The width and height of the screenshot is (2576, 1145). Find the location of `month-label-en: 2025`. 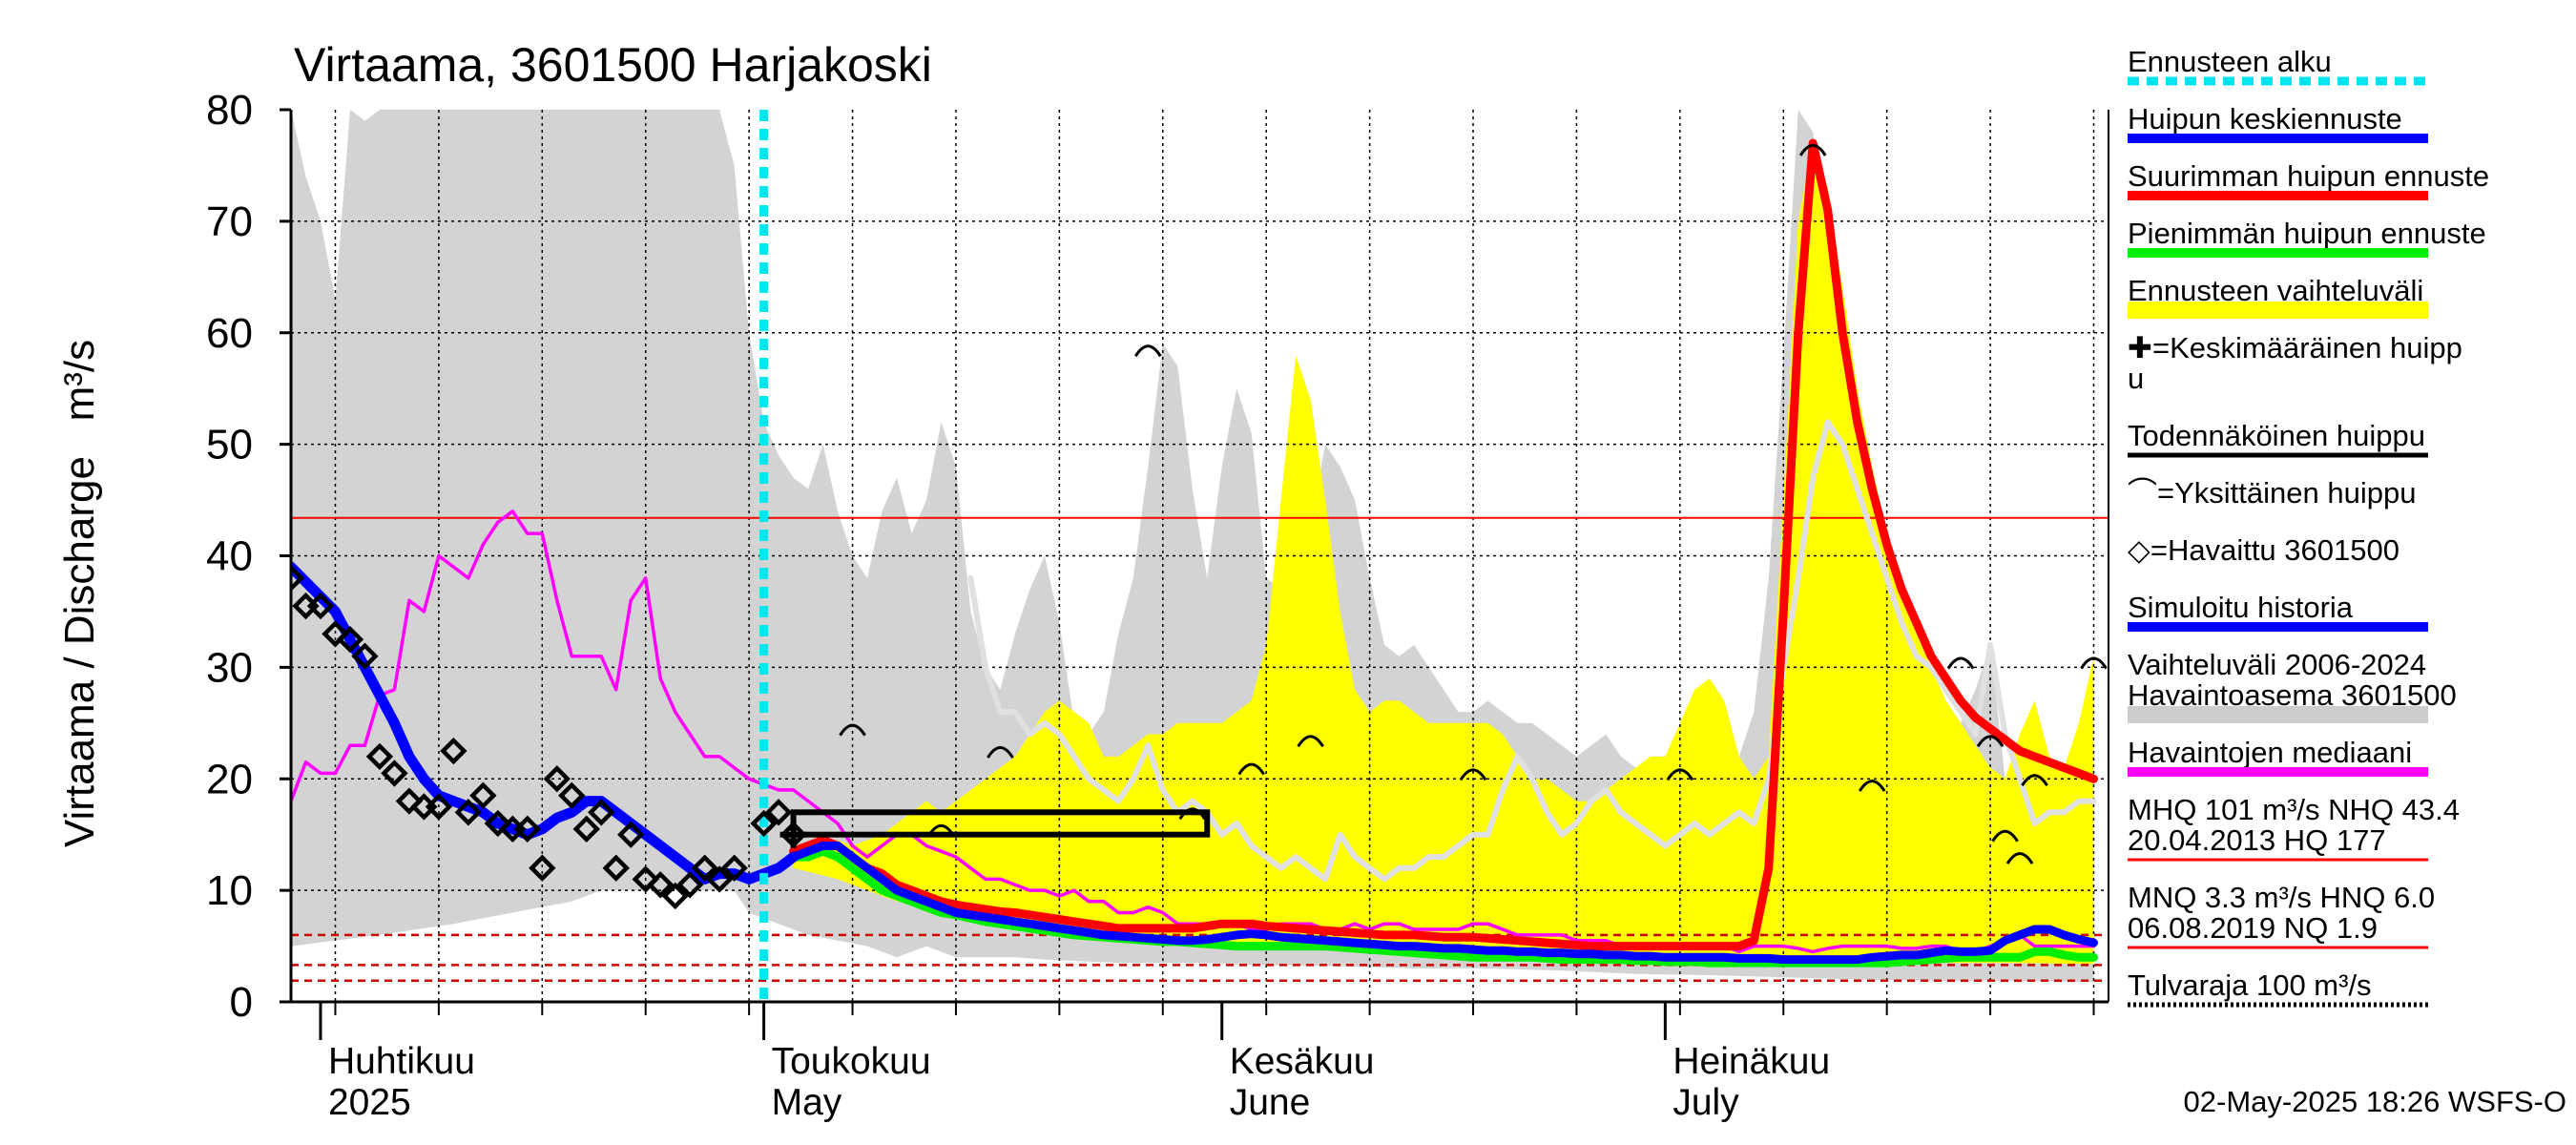

month-label-en: 2025 is located at coordinates (369, 1103).